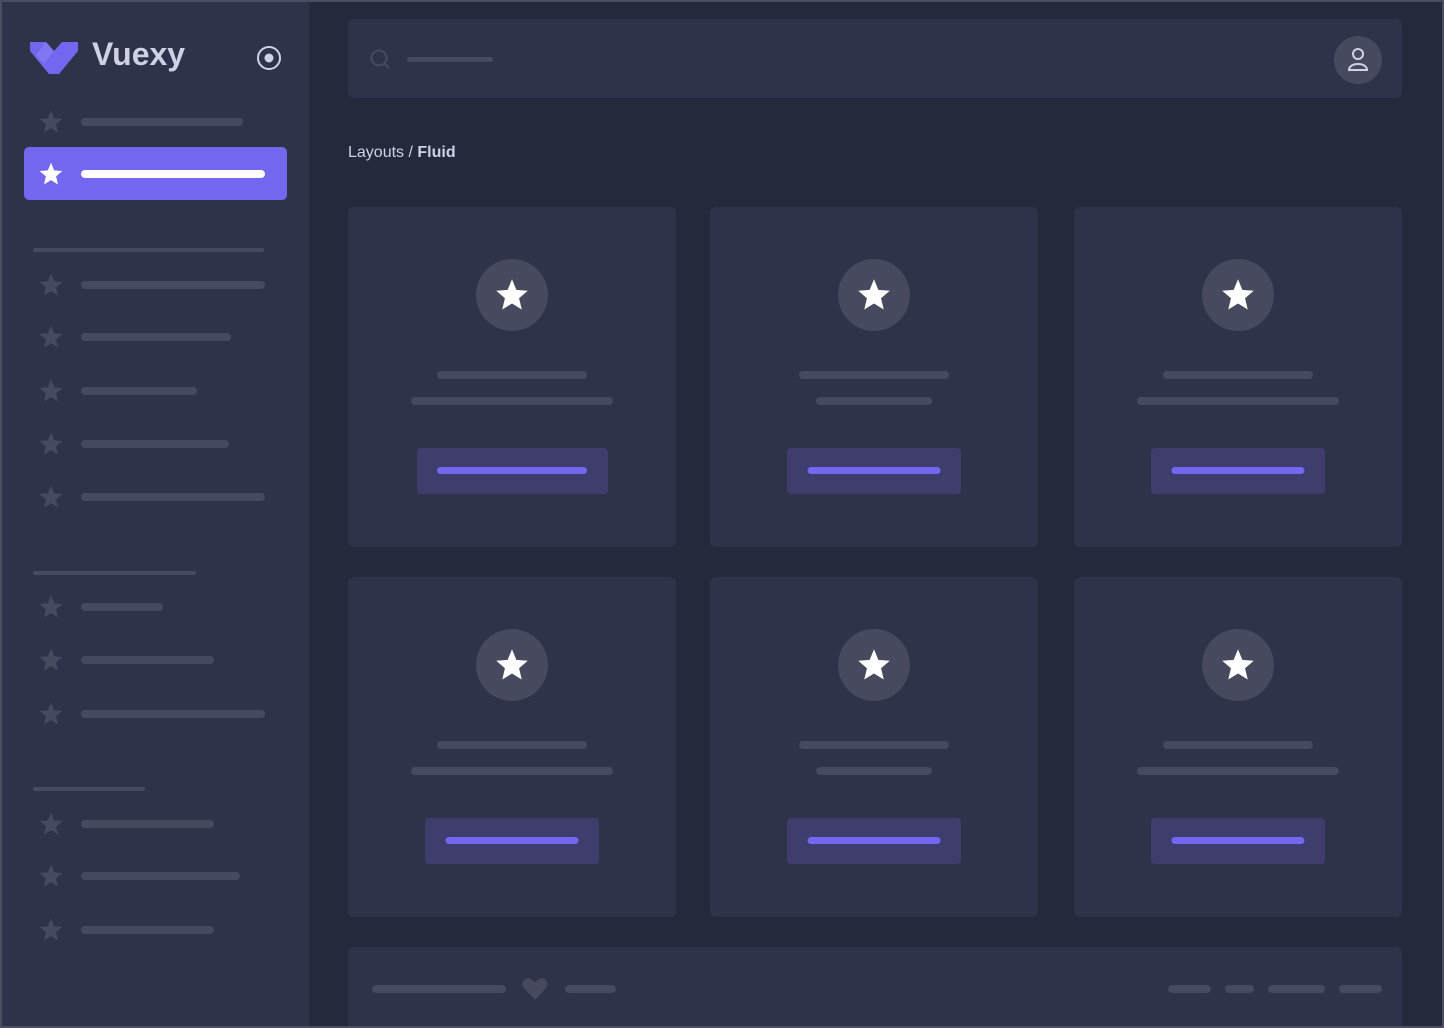 This screenshot has height=1028, width=1444. I want to click on footer, so click(875, 986).